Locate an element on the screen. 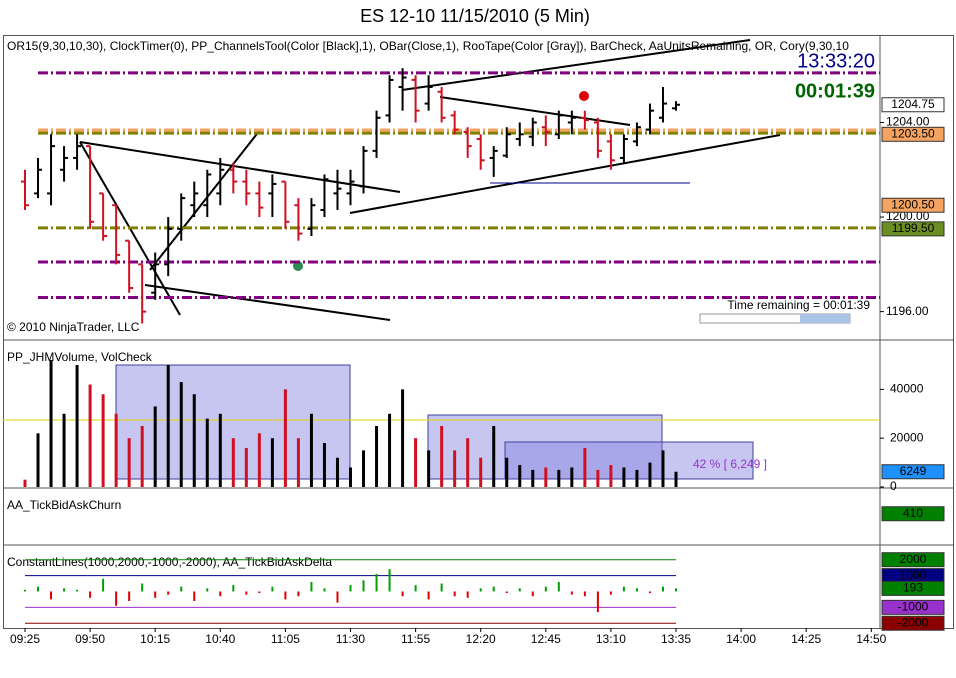 Image resolution: width=956 pixels, height=678 pixels. x-tick-label: 11:30 is located at coordinates (350, 639).